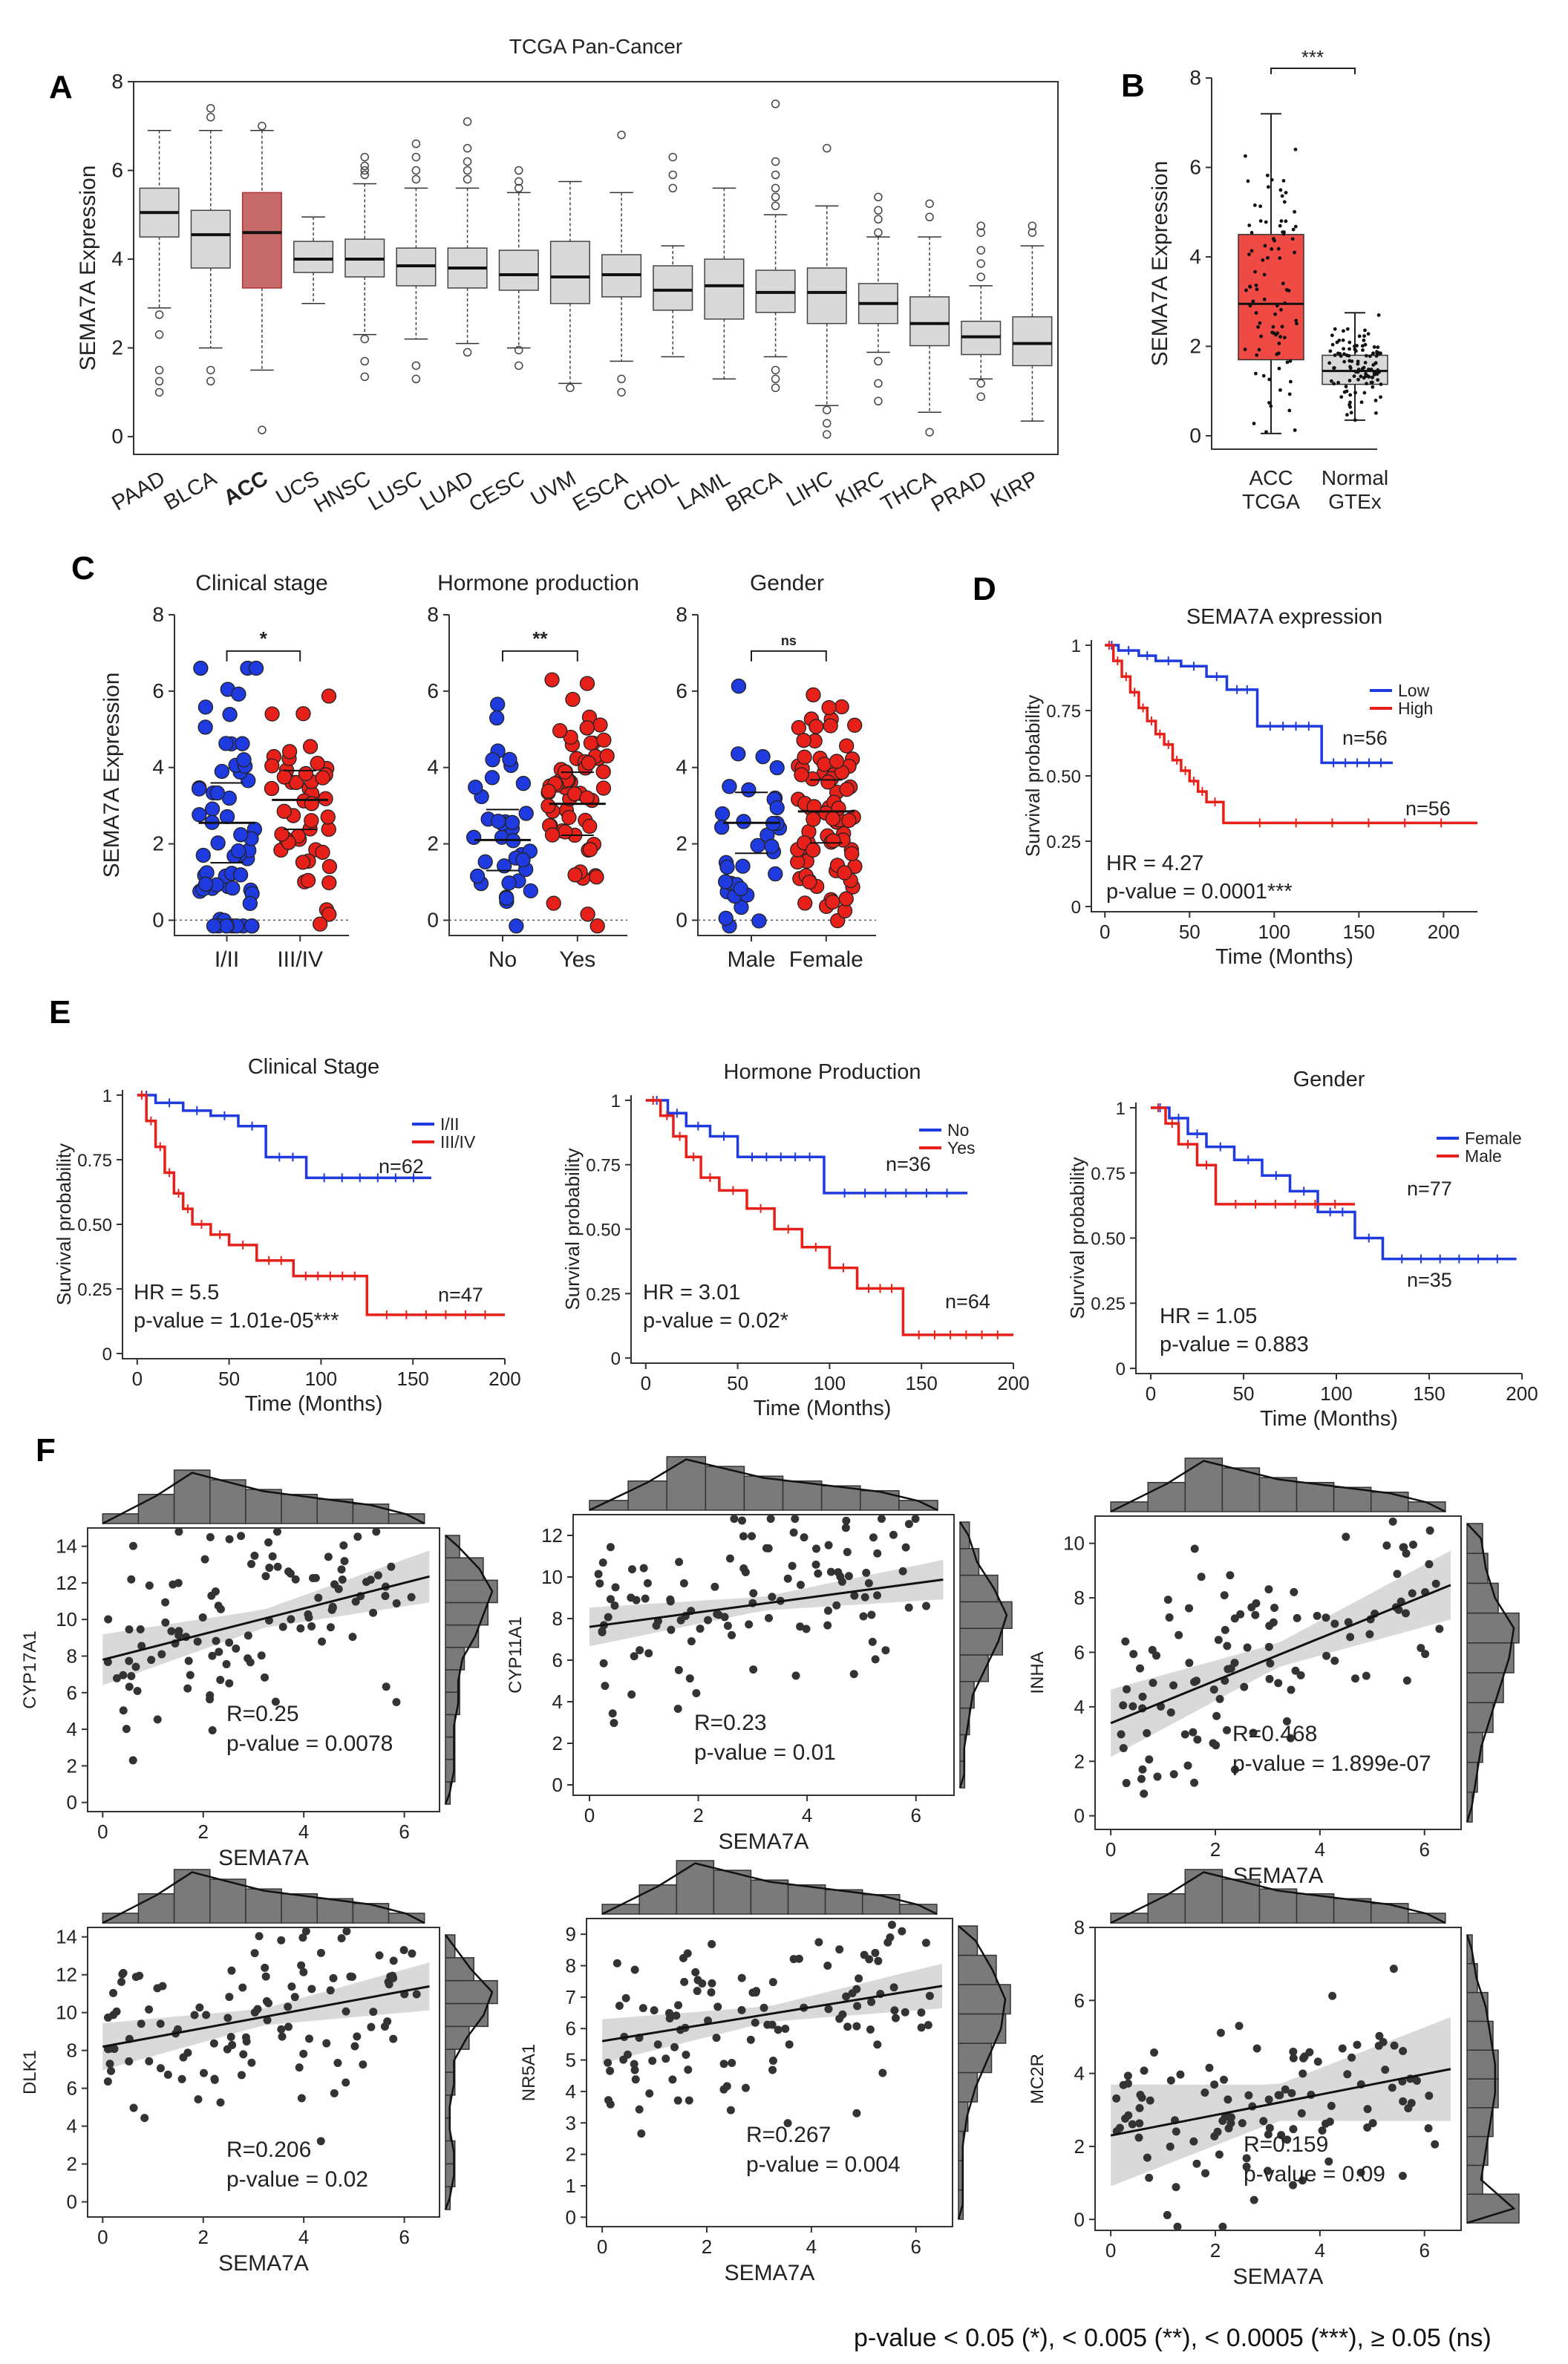  What do you see at coordinates (72, 1656) in the screenshot?
I see `panel-f1-ytick-label: 8` at bounding box center [72, 1656].